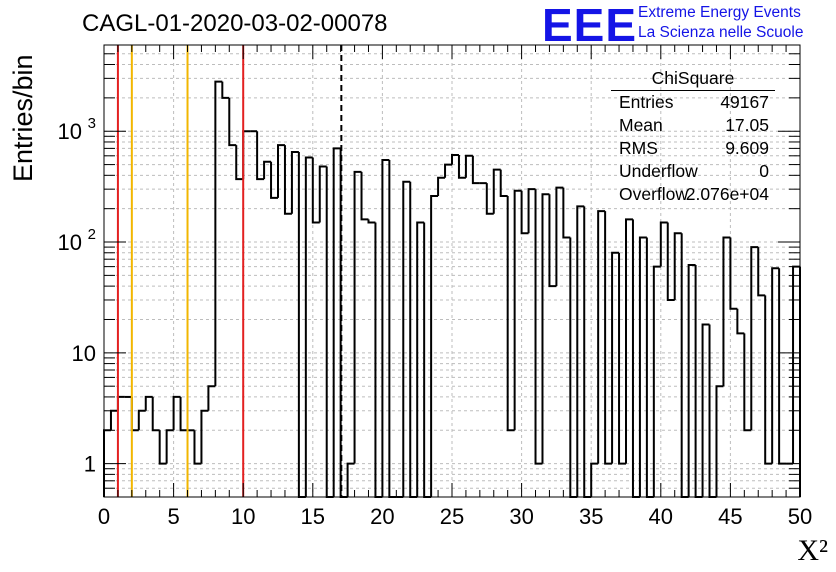  What do you see at coordinates (694, 126) in the screenshot?
I see `stat-row-mean: Mean 17.05` at bounding box center [694, 126].